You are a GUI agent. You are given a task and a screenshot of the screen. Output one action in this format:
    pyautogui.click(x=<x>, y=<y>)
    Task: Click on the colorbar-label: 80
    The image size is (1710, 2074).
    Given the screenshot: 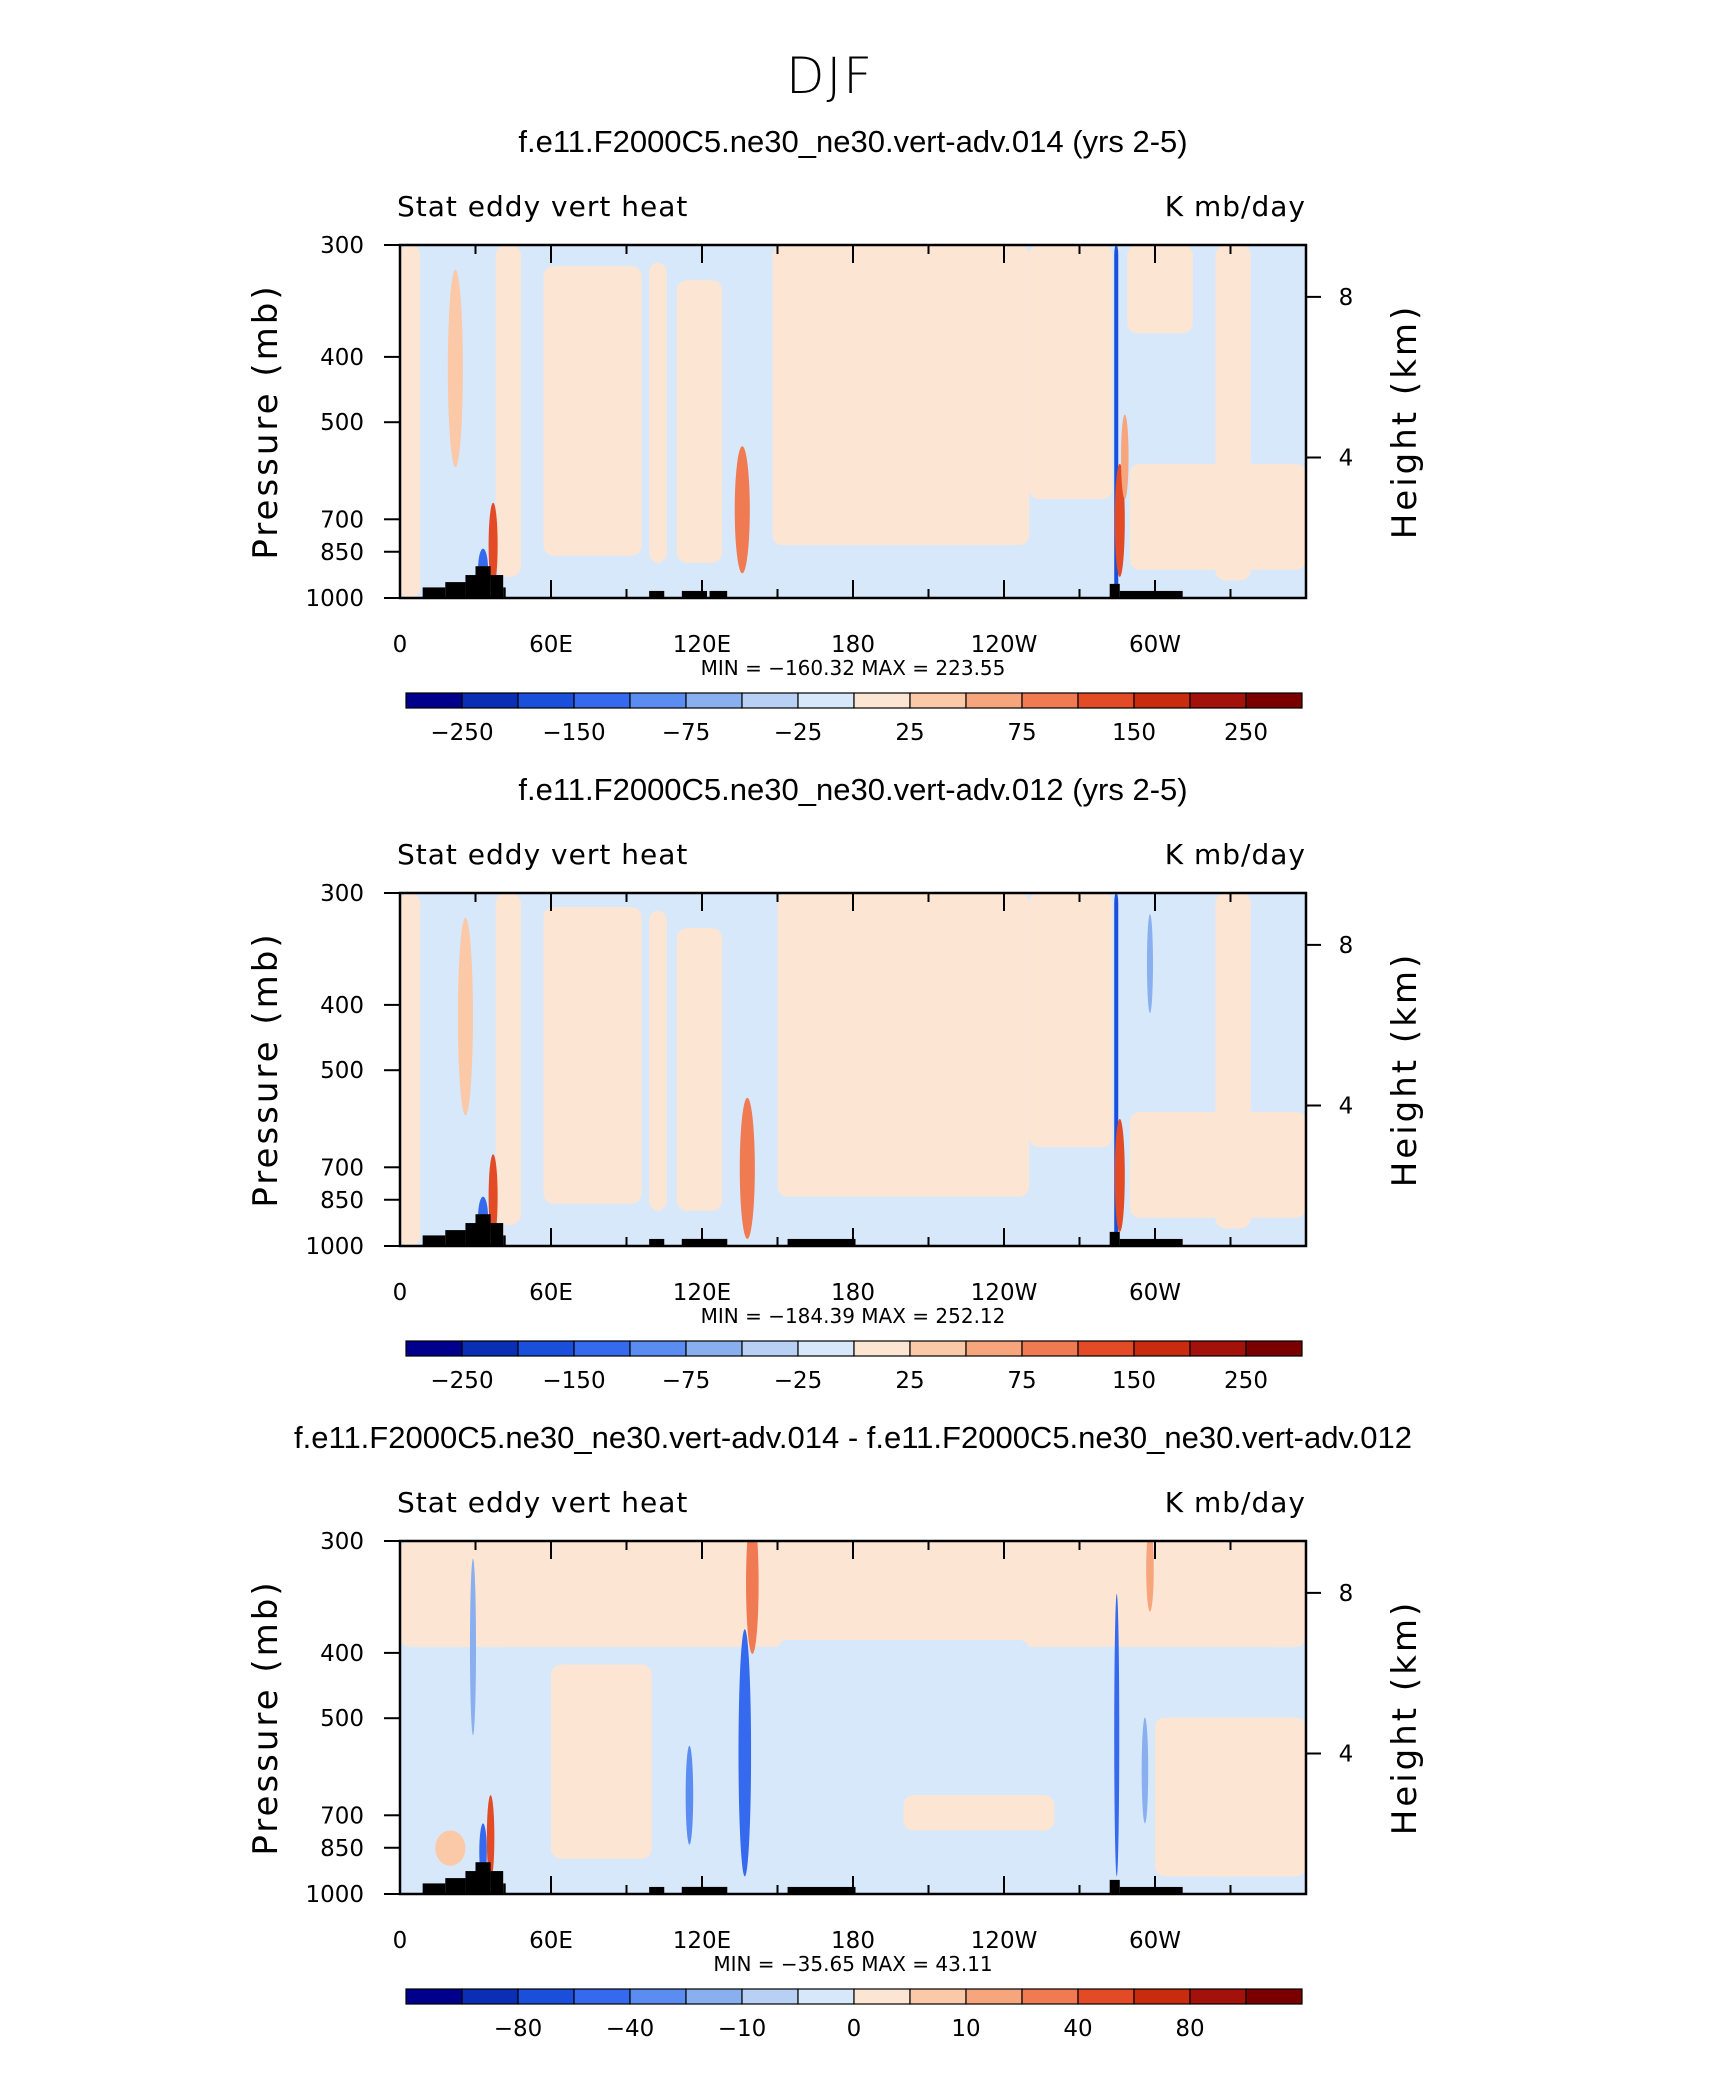 What is the action you would take?
    pyautogui.click(x=1189, y=2029)
    